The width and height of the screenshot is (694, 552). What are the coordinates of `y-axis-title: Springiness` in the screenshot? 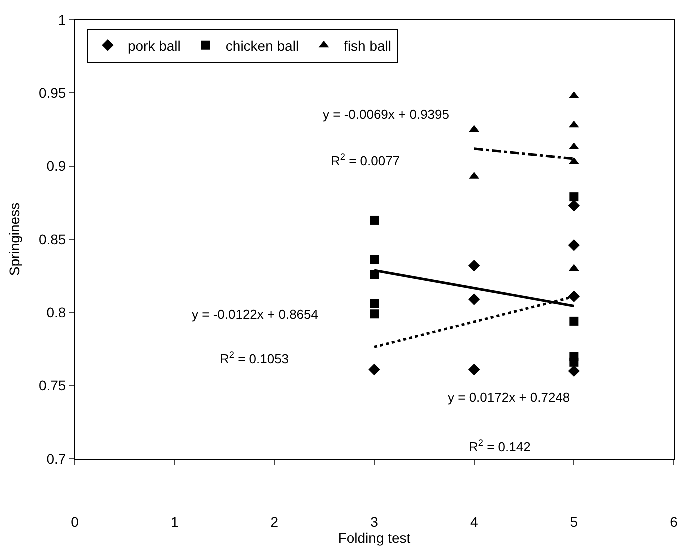 It's located at (14, 239).